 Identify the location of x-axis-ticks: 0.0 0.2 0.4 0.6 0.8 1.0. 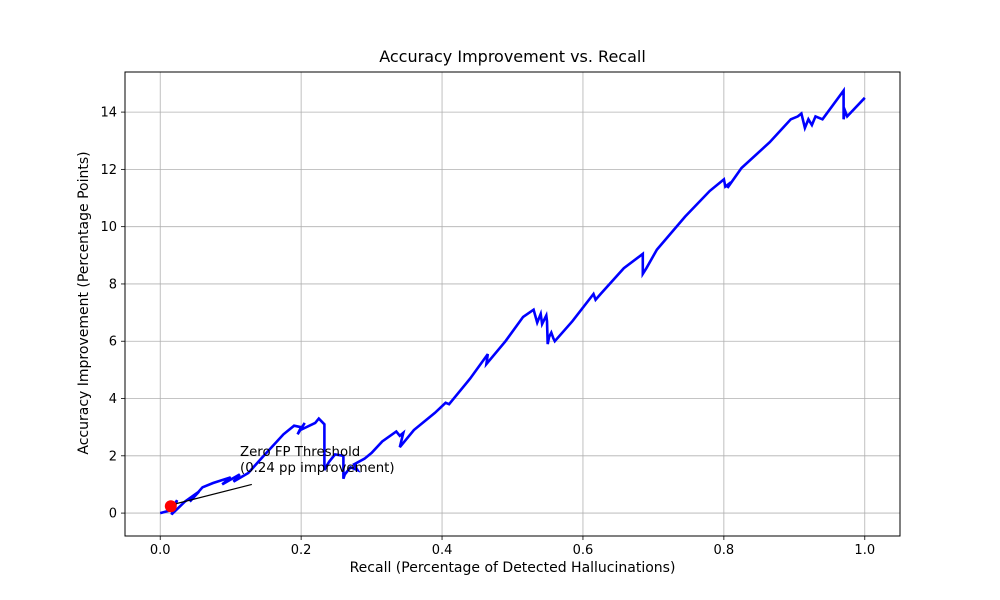
(512, 547).